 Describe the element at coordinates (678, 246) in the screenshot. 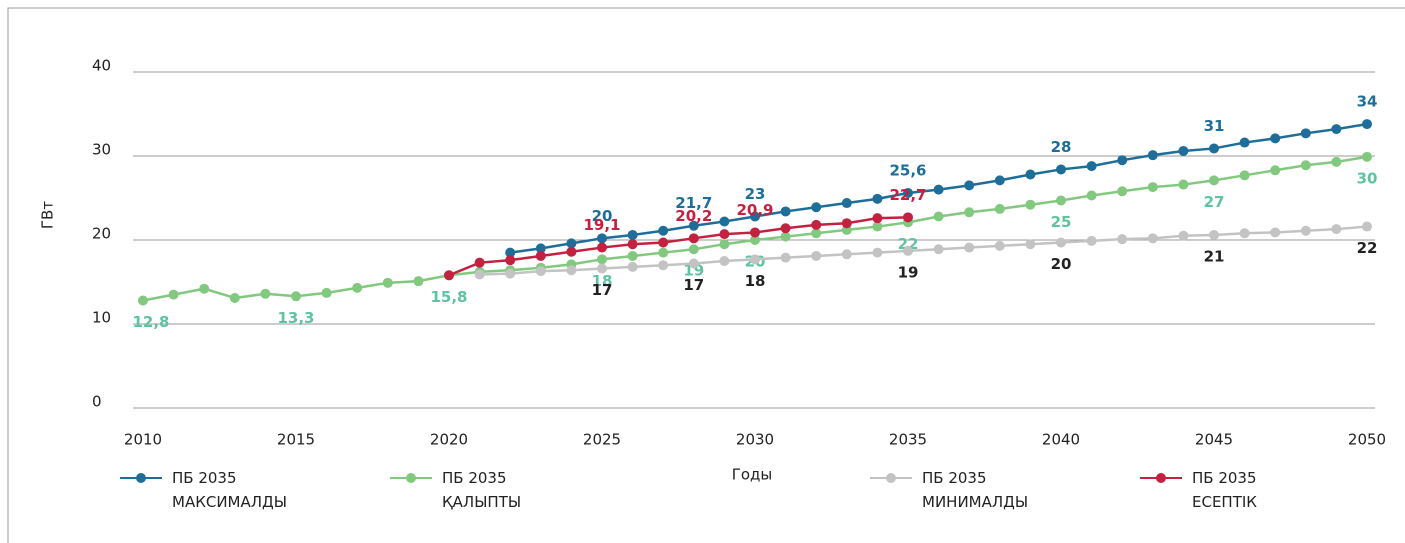

I see `series-line` at that location.